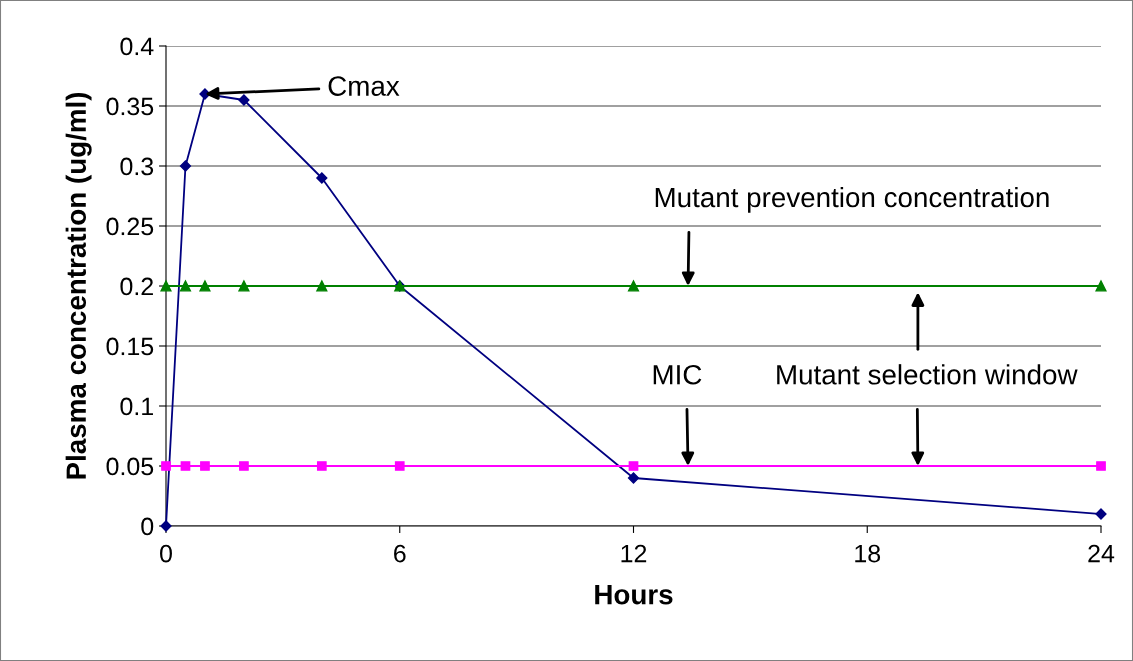  Describe the element at coordinates (130, 106) in the screenshot. I see `y-tick-label: 0.35` at that location.